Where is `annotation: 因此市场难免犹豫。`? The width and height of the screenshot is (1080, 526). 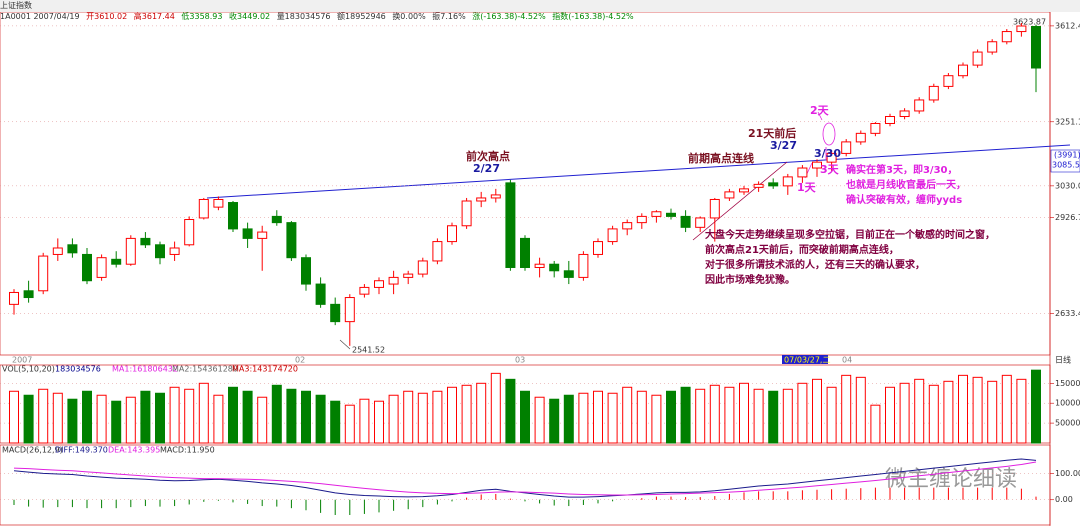
annotation: 因此市场难免犹豫。 is located at coordinates (750, 280).